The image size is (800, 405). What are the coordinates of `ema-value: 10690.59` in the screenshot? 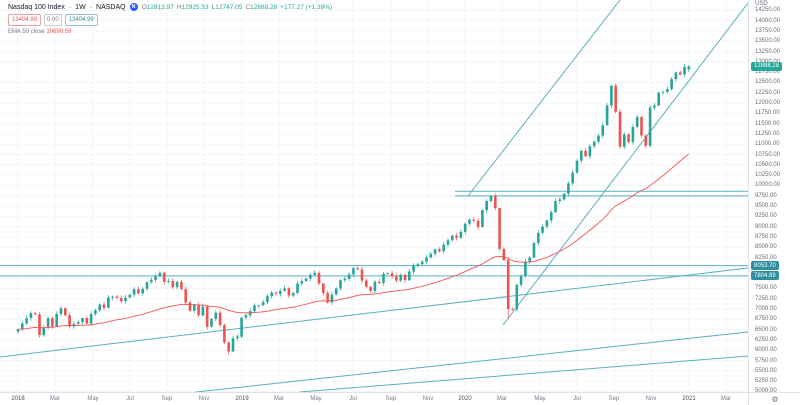 It's located at (59, 32).